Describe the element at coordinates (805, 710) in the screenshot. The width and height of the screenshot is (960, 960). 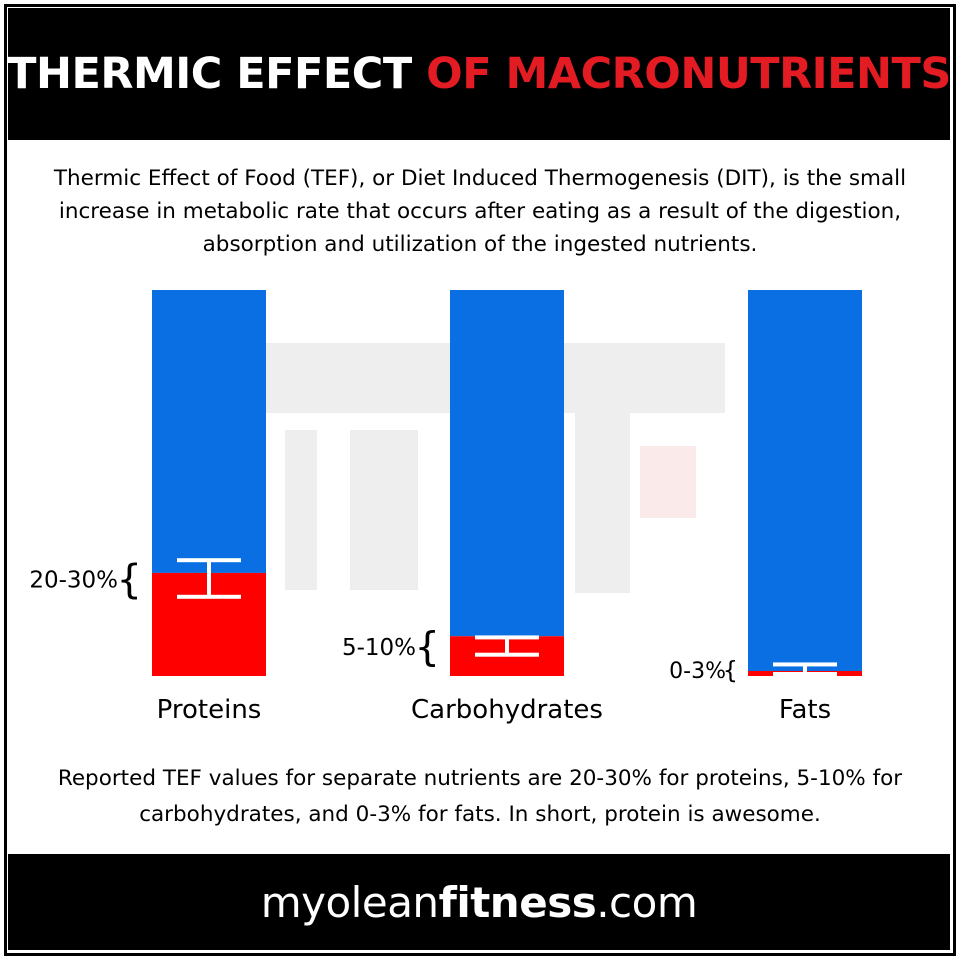
I see `category-label-fats: Fats` at that location.